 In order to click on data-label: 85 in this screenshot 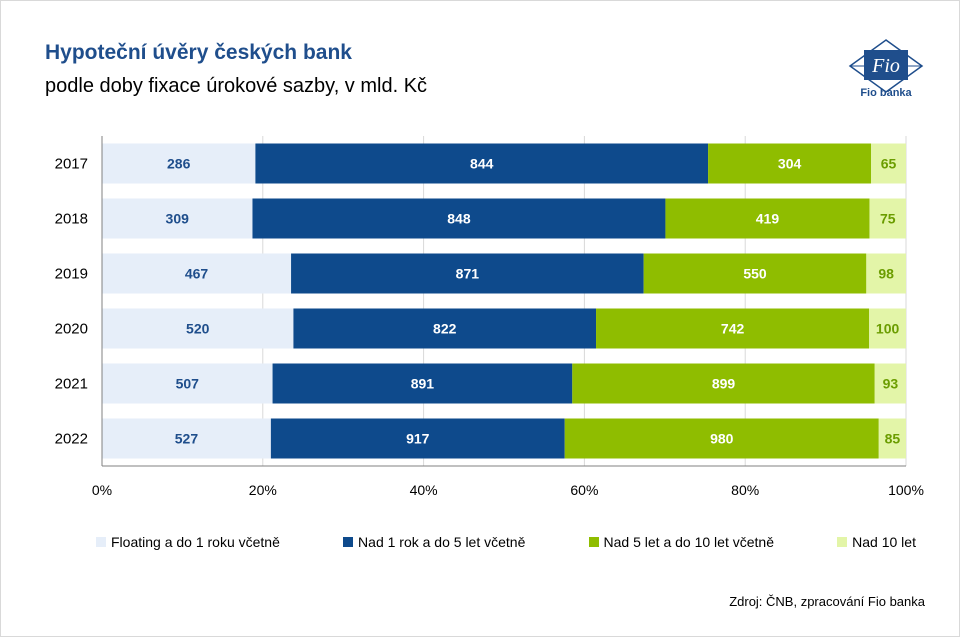, I will do `click(893, 439)`.